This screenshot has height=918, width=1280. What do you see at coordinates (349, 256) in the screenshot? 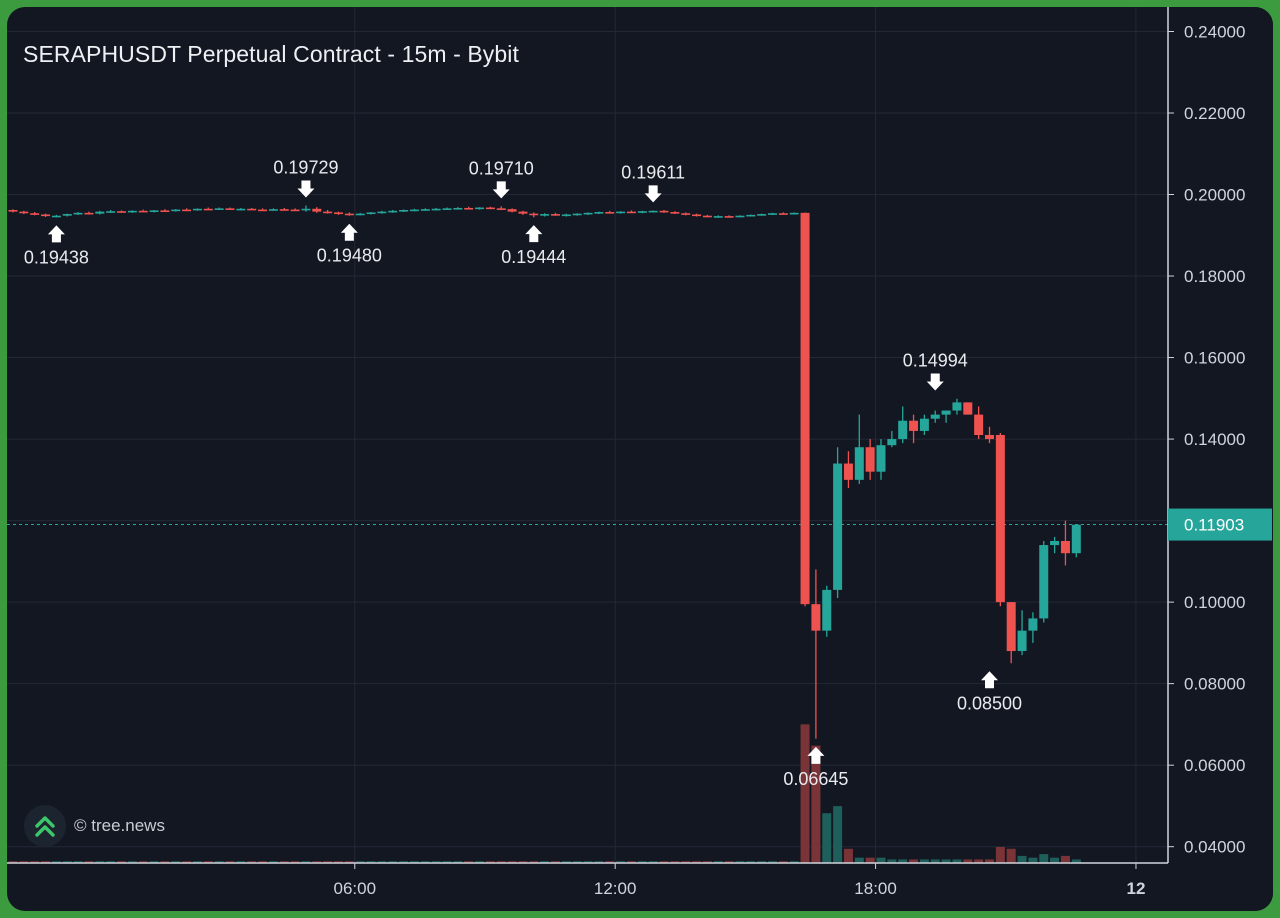
I see `annotation-label: 0.19480` at bounding box center [349, 256].